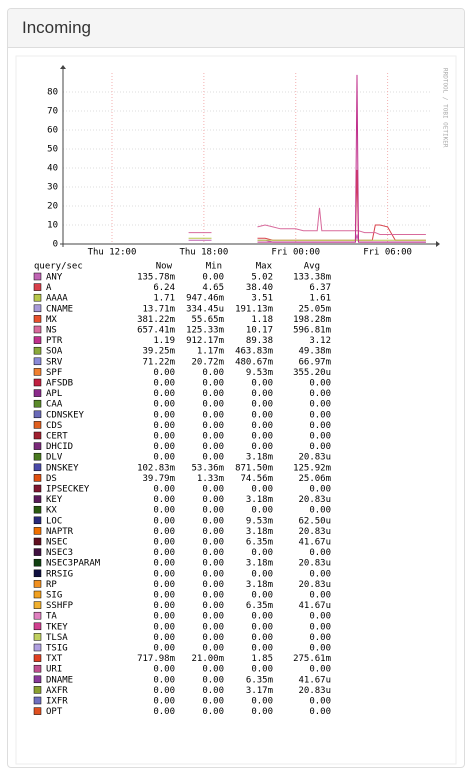  What do you see at coordinates (51, 585) in the screenshot?
I see `legend-label: RP` at bounding box center [51, 585].